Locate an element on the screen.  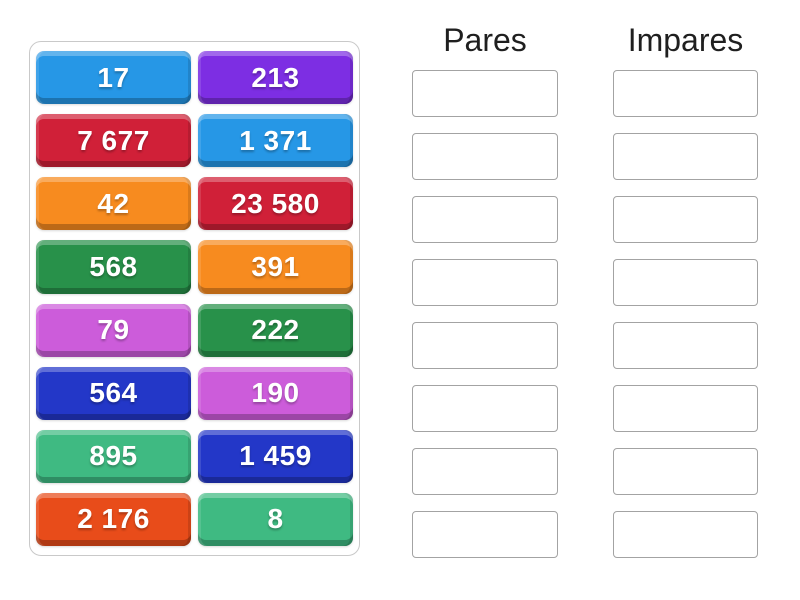
number-tile: 42 is located at coordinates (113, 204).